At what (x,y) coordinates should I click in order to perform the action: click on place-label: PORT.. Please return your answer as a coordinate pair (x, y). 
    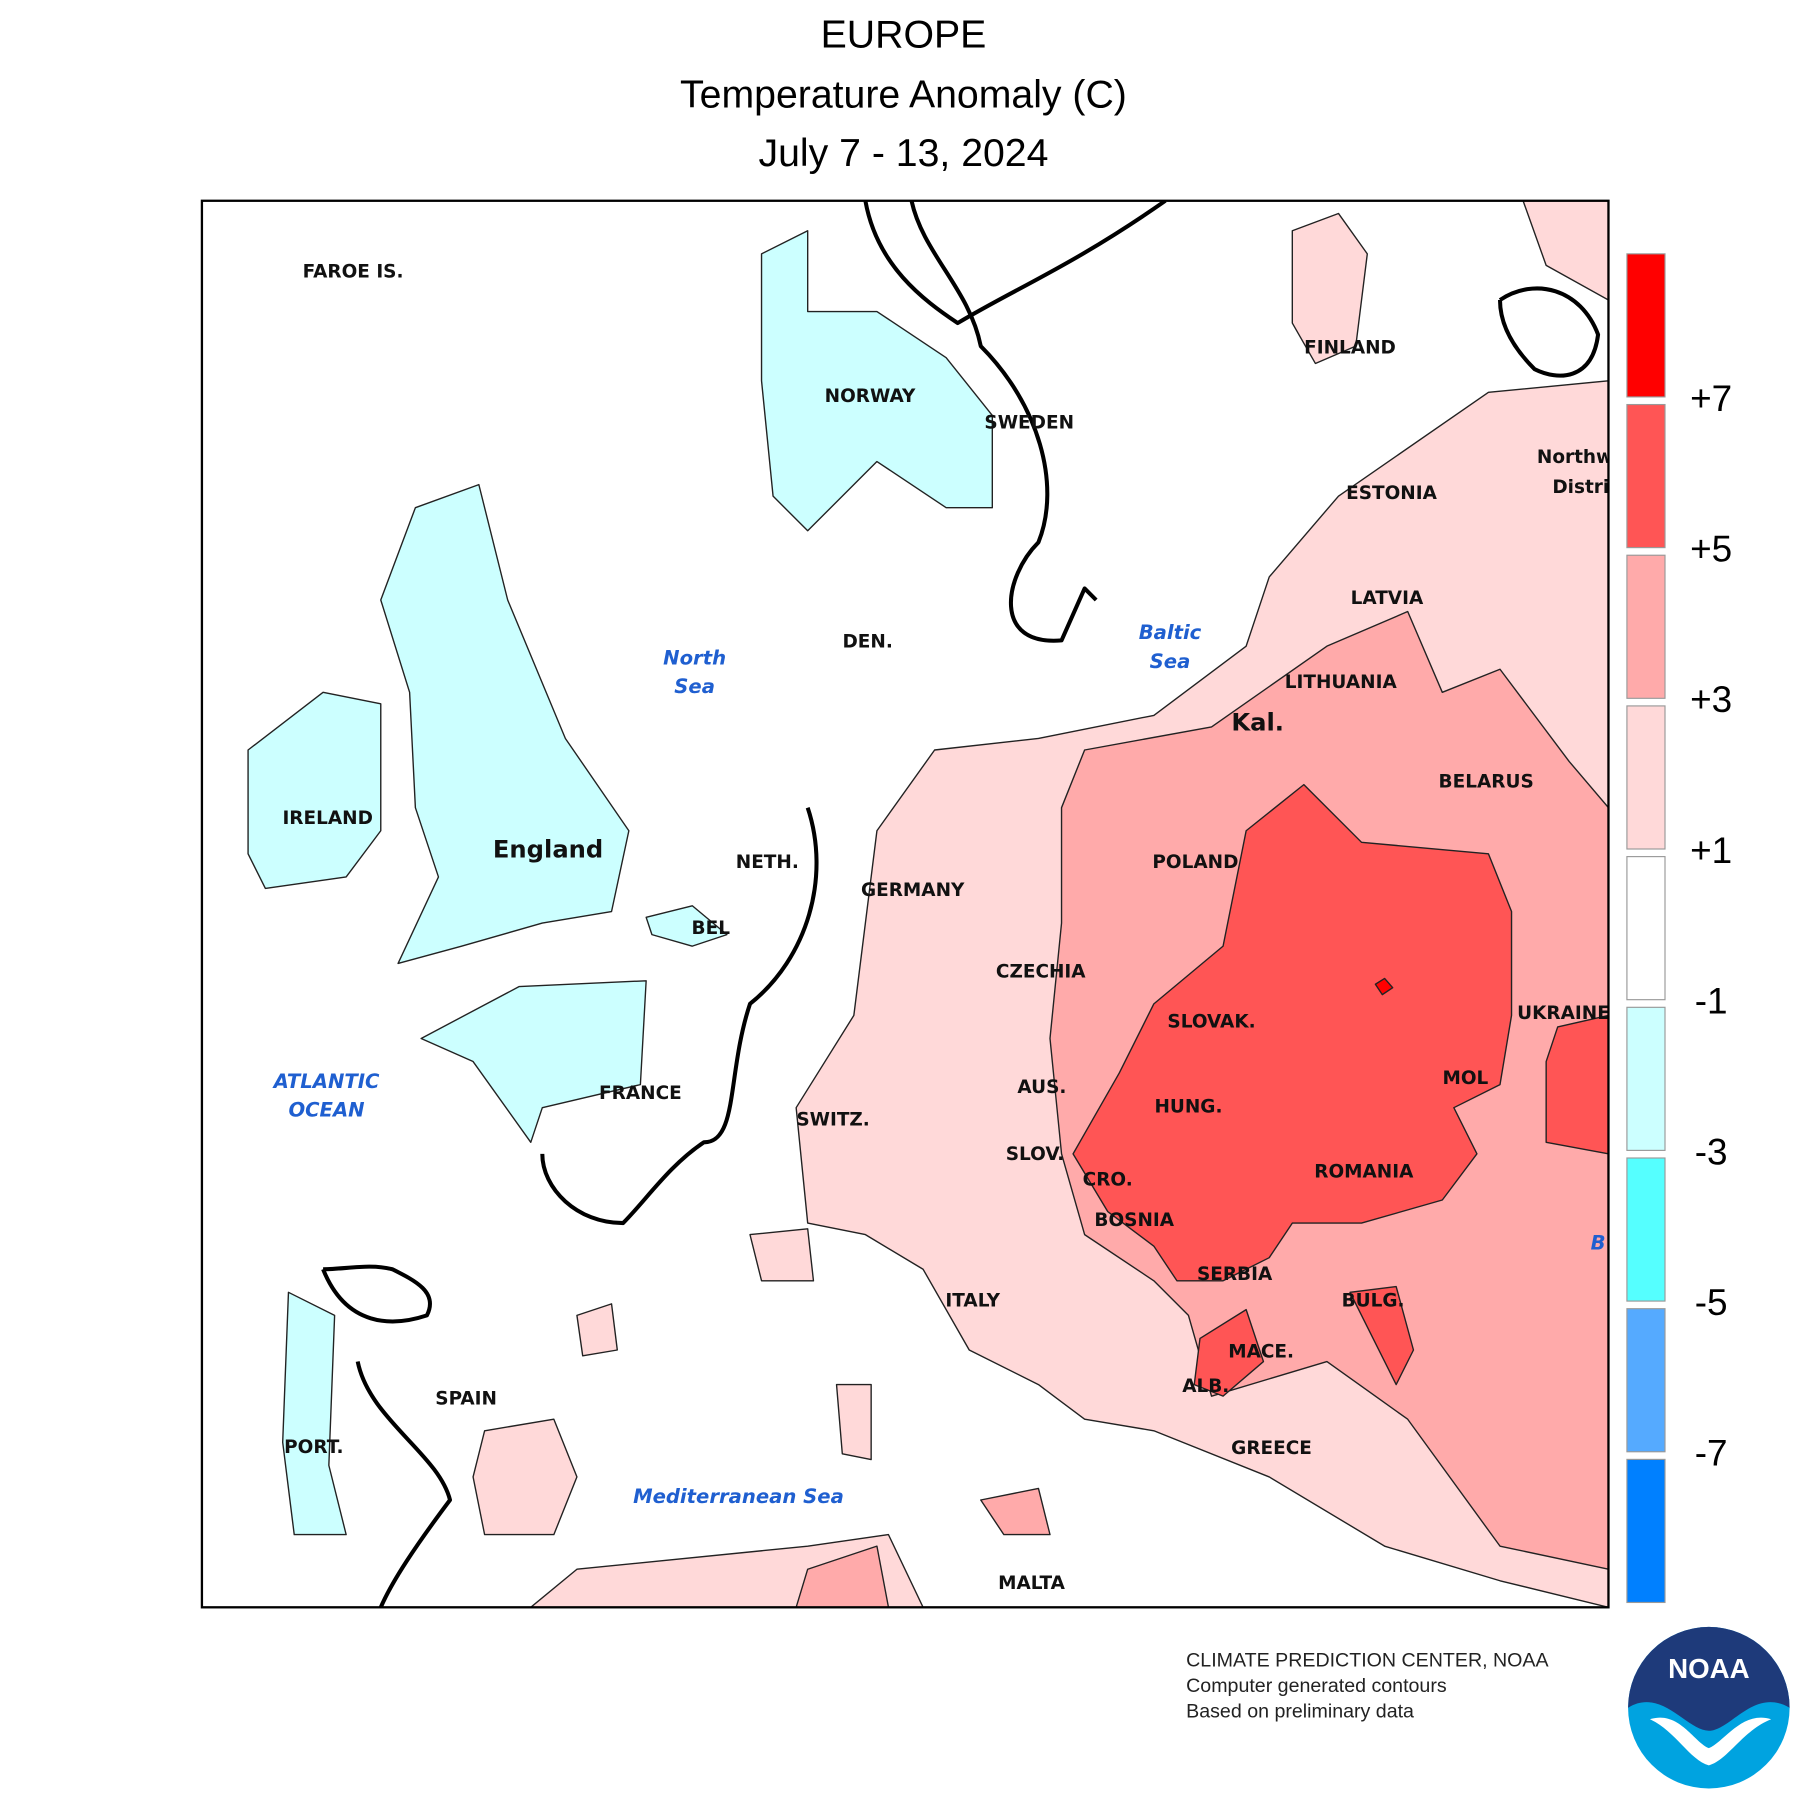
    Looking at the image, I should click on (313, 1447).